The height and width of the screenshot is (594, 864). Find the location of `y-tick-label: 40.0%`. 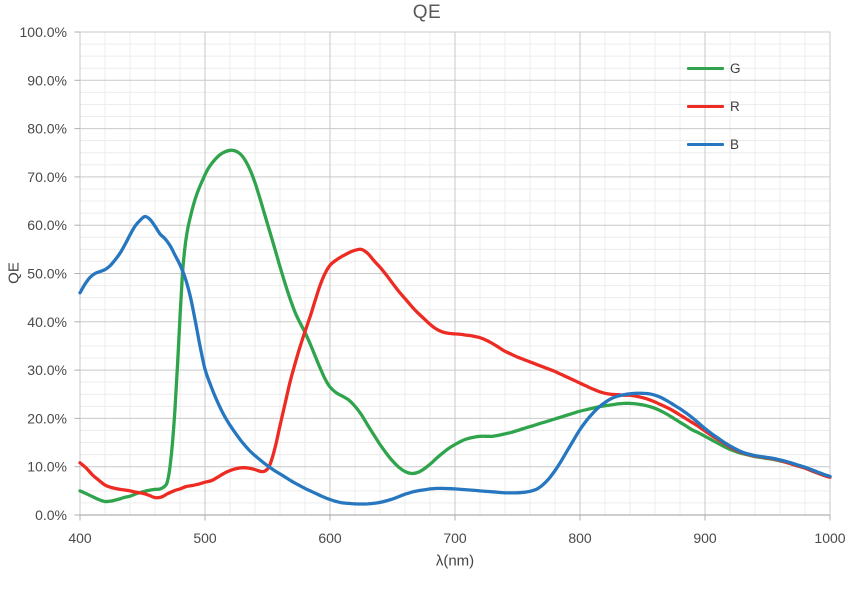

y-tick-label: 40.0% is located at coordinates (47, 322).